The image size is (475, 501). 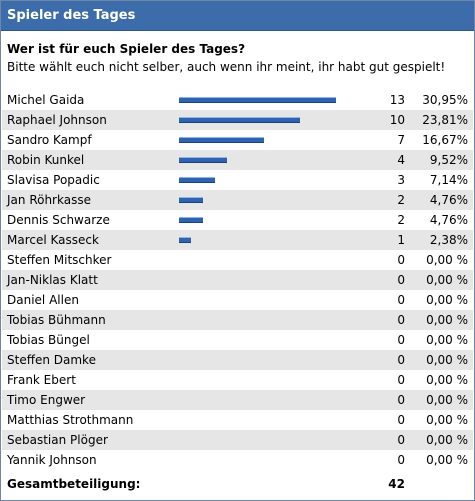 What do you see at coordinates (74, 484) in the screenshot?
I see `total-label: Gesamtbeteiligung:` at bounding box center [74, 484].